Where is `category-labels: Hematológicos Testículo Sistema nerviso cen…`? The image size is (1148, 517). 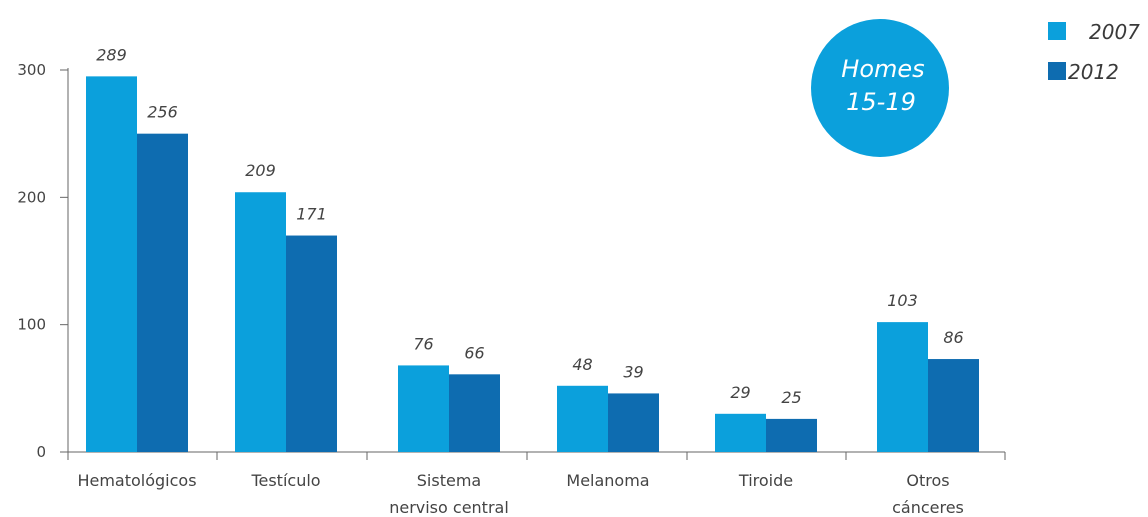 category-labels: Hematológicos Testículo Sistema nerviso cen… is located at coordinates (520, 494).